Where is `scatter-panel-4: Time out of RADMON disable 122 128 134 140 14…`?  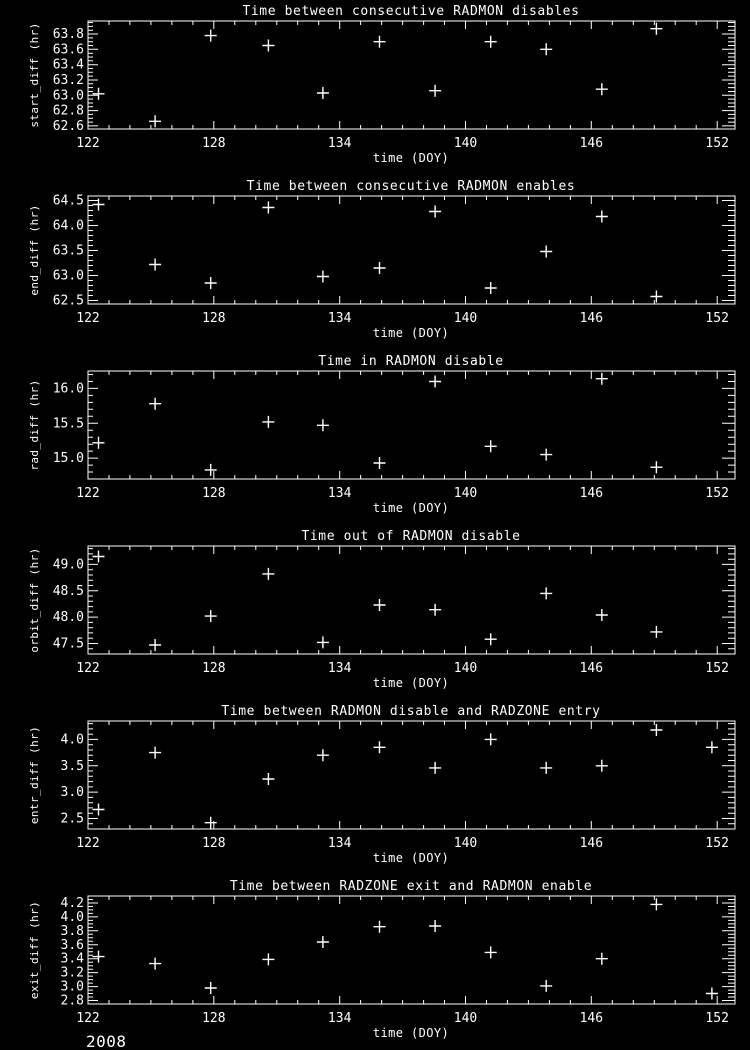
scatter-panel-4: Time out of RADMON disable 122 128 134 140 14… is located at coordinates (382, 609).